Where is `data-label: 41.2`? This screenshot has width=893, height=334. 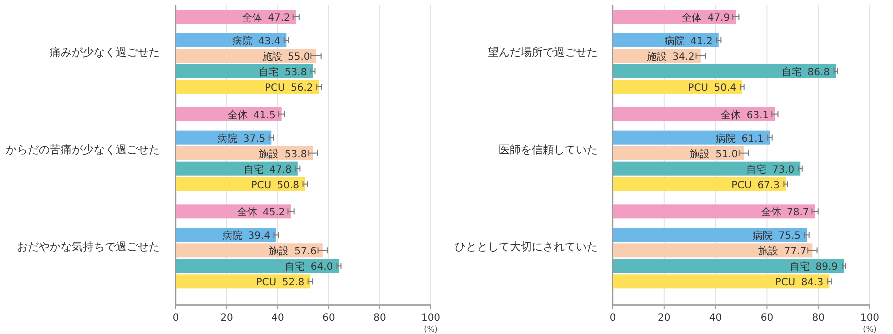
data-label: 41.2 is located at coordinates (701, 42).